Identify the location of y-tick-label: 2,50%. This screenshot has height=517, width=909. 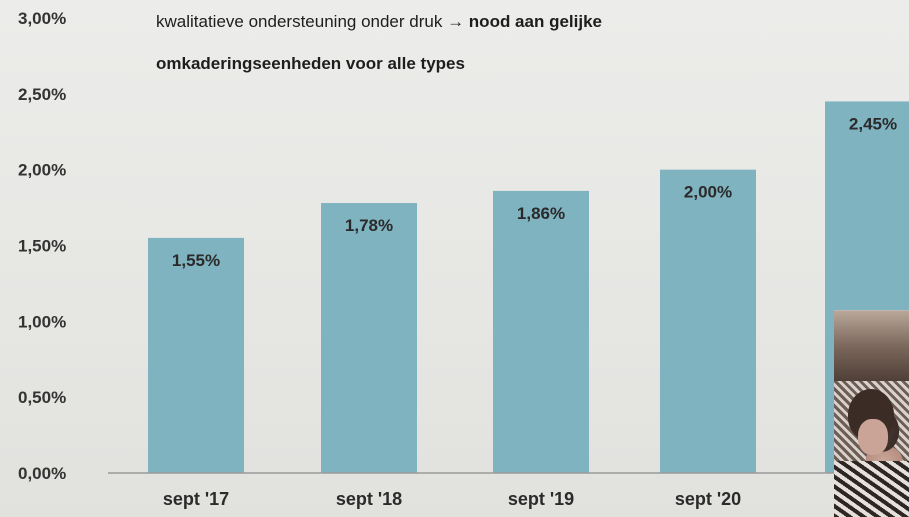
(42, 94).